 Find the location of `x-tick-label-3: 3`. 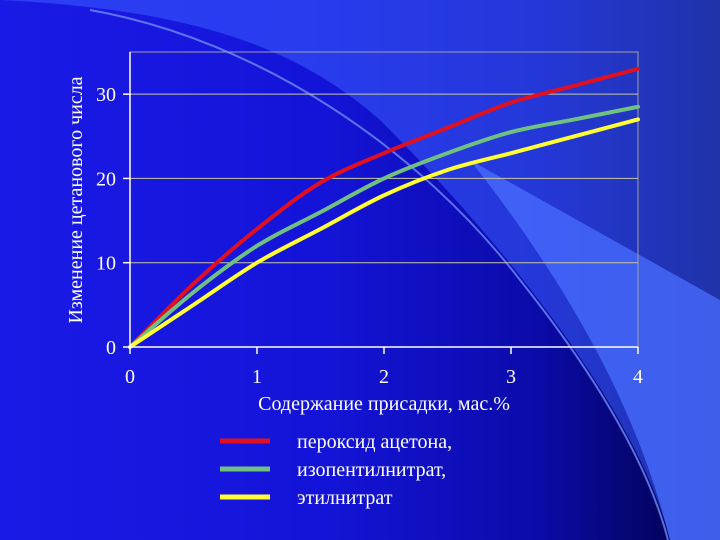

x-tick-label-3: 3 is located at coordinates (511, 377).